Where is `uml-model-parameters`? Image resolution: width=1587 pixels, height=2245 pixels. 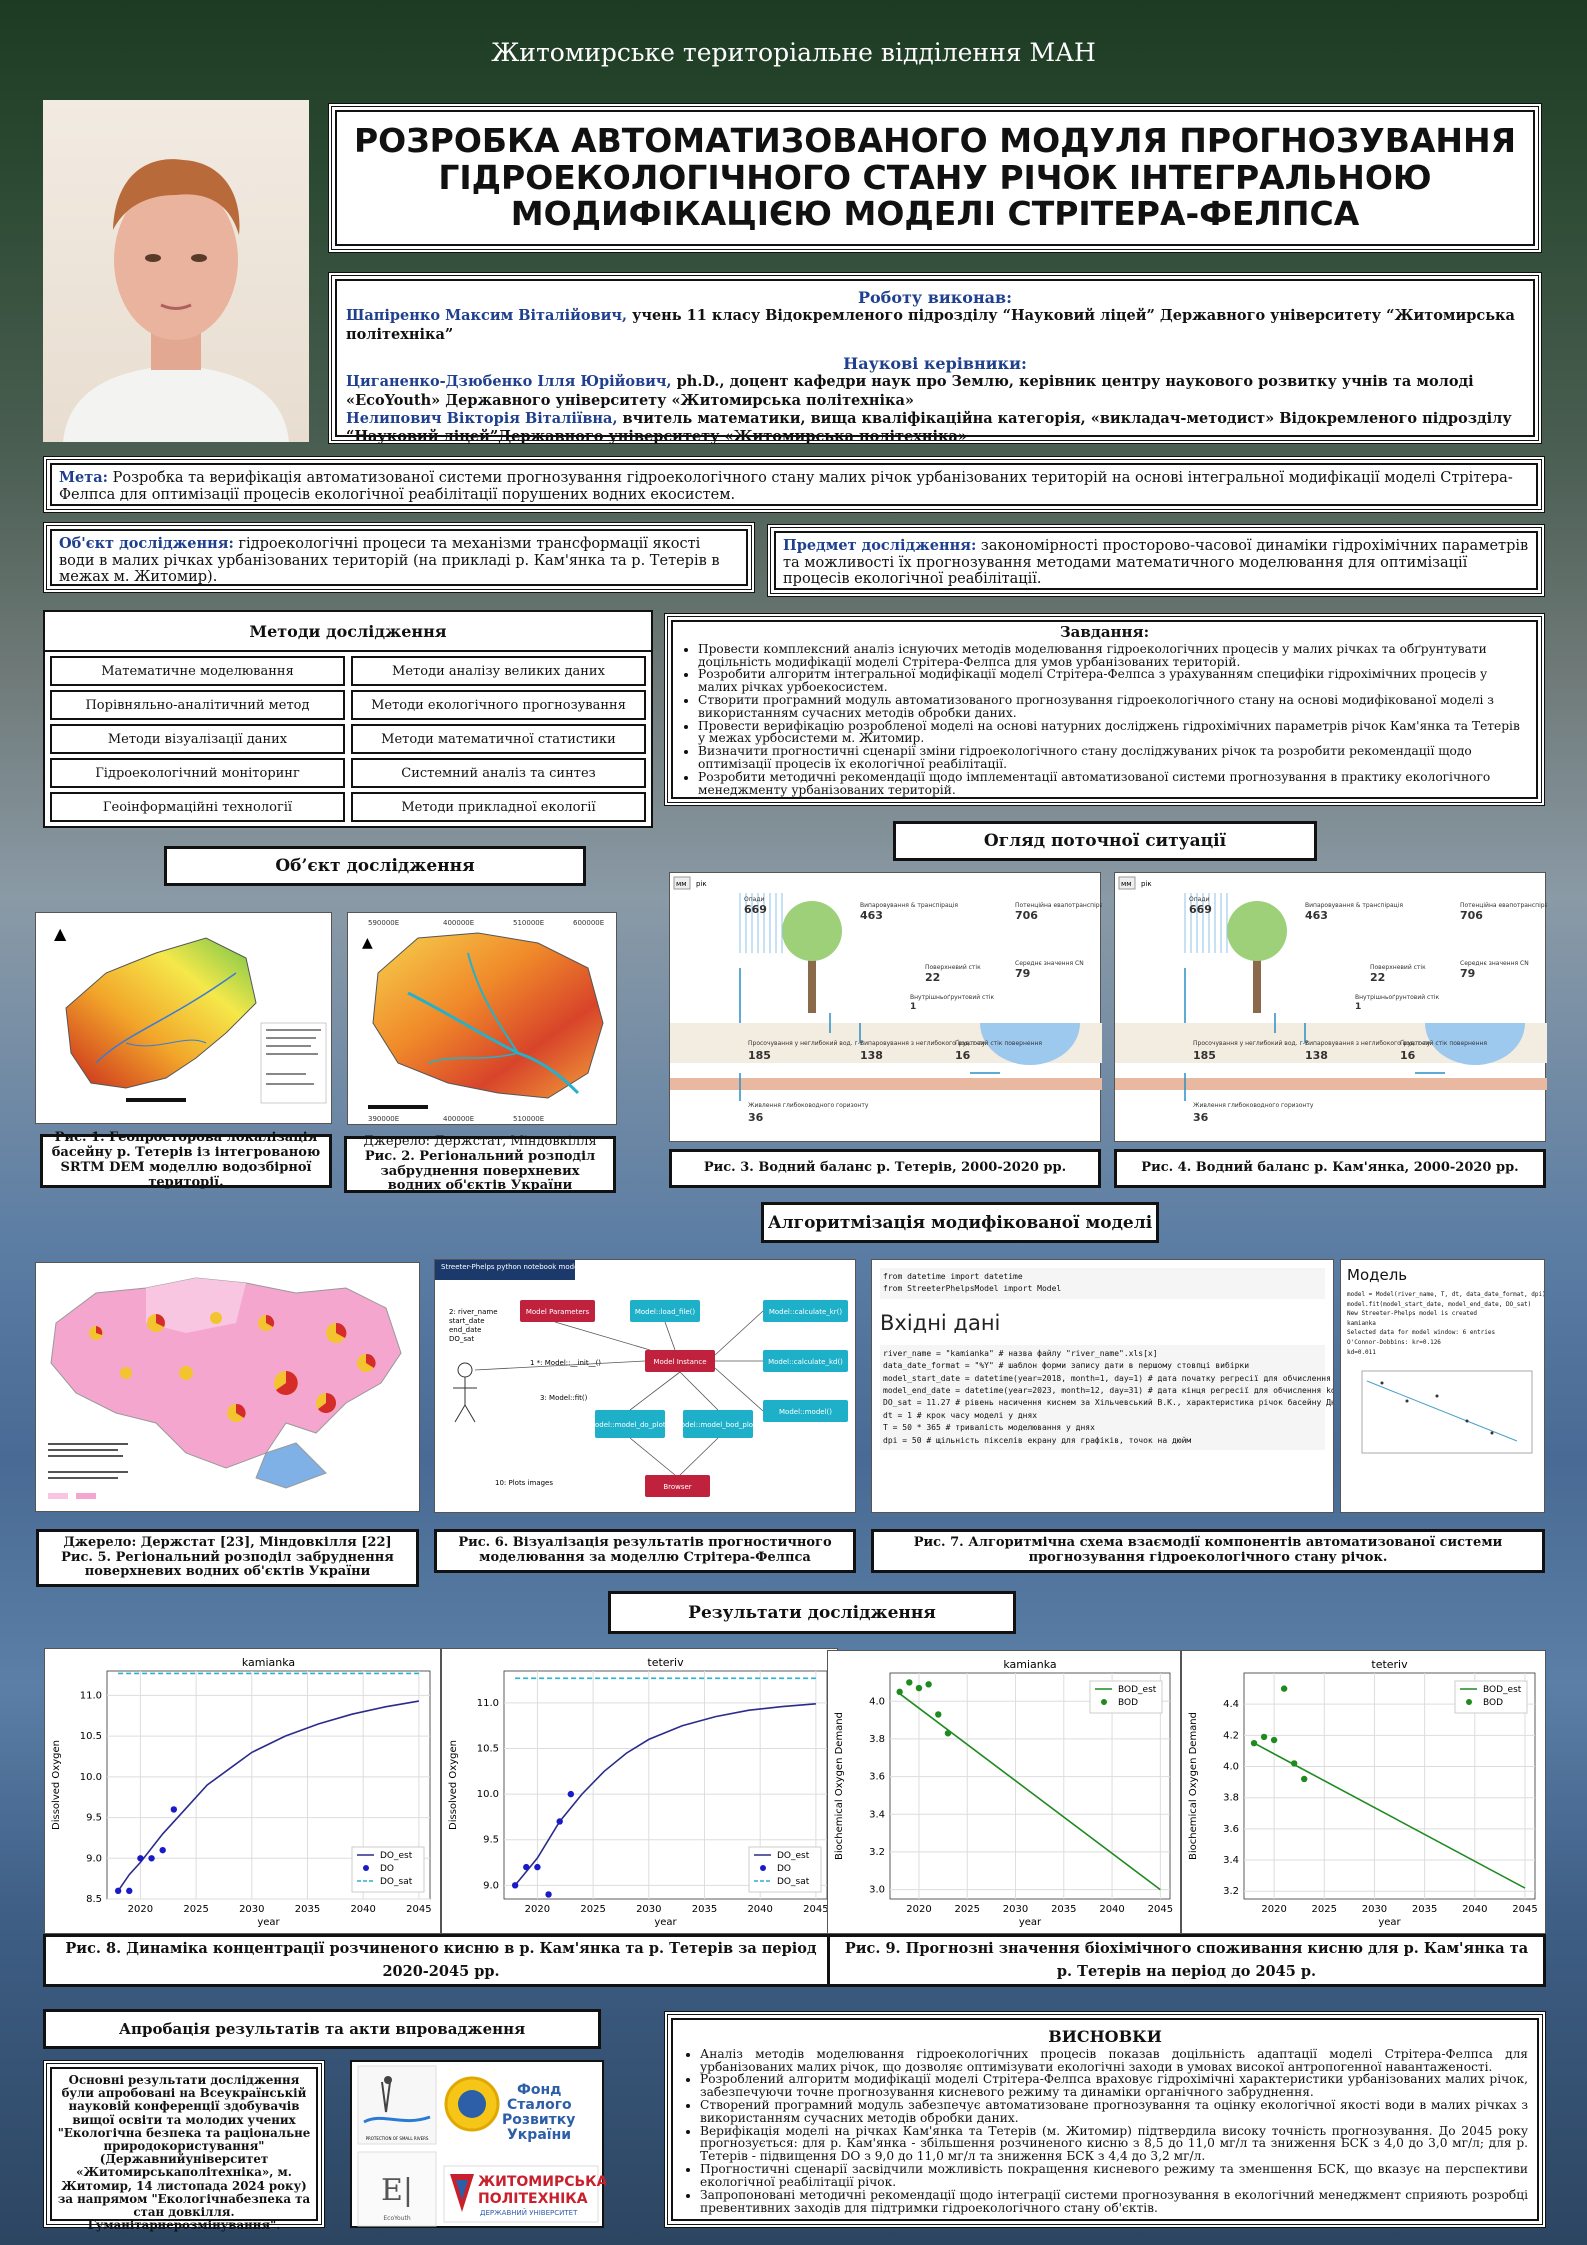
uml-model-parameters is located at coordinates (557, 1311).